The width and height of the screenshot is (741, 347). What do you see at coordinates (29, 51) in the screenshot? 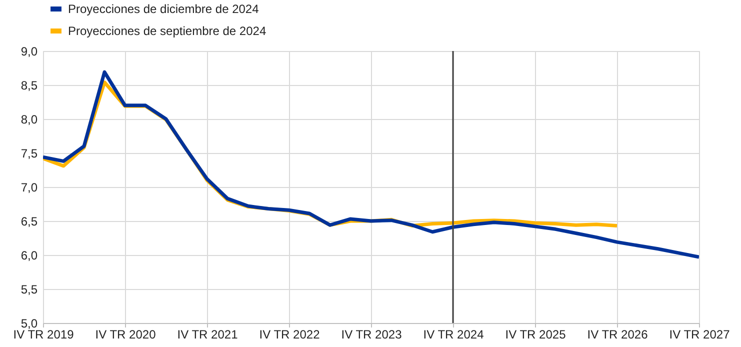
I see `y-tick-label: 9,0` at bounding box center [29, 51].